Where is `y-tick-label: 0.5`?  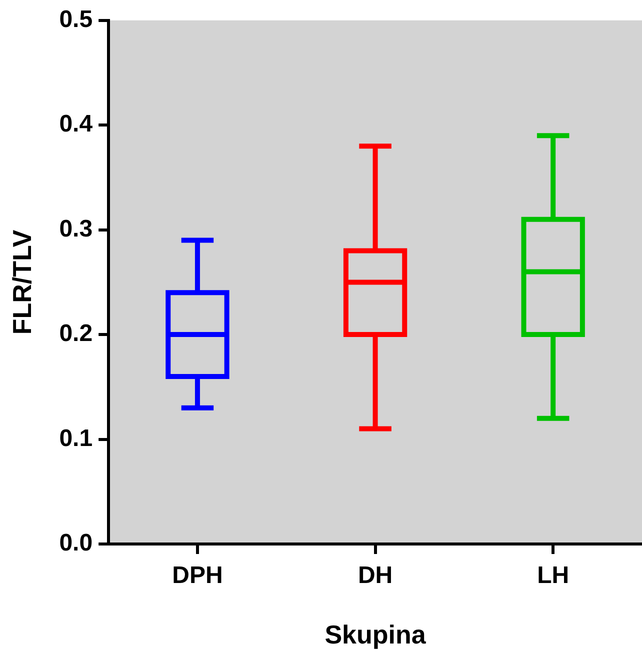 y-tick-label: 0.5 is located at coordinates (76, 20).